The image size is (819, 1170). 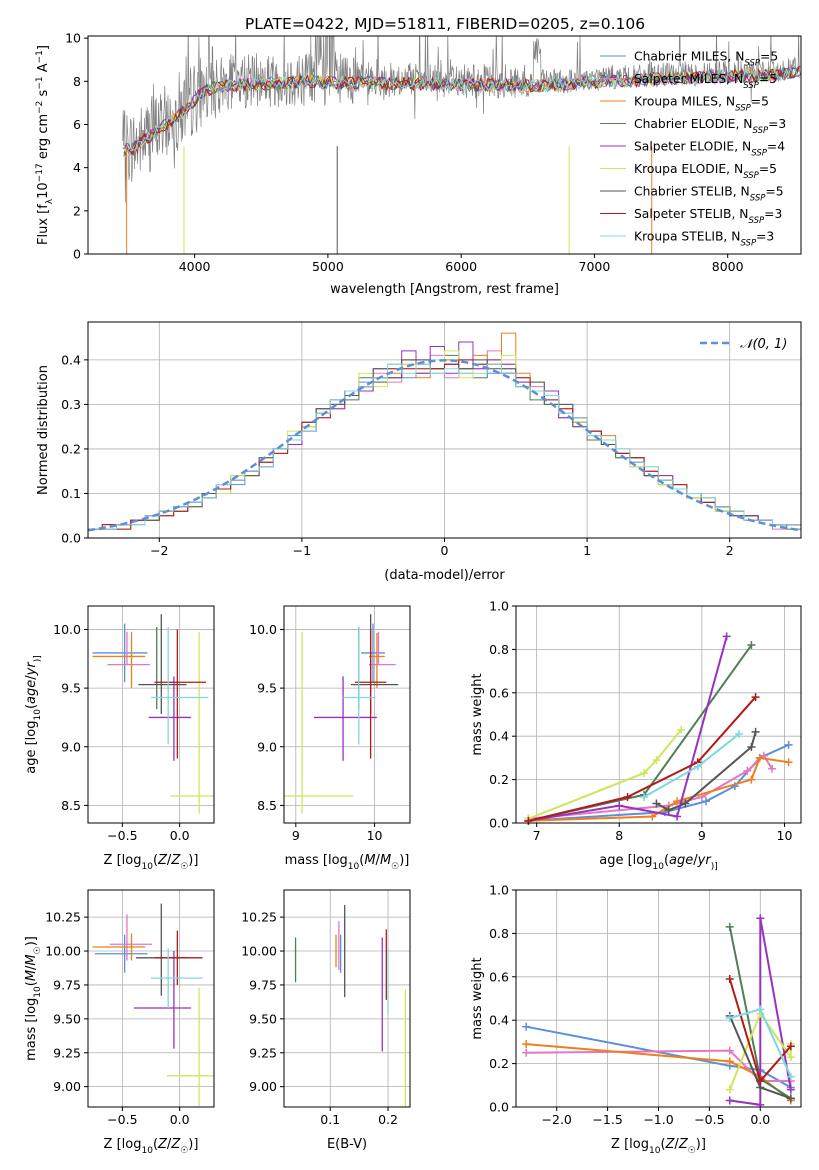 I want to click on legend-label: Chabrier STELIB, NSSP=5, so click(x=709, y=194).